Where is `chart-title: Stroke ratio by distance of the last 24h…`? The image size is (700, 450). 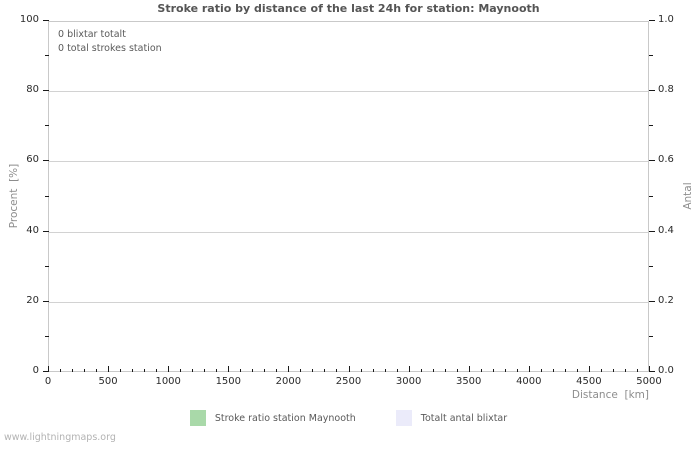
chart-title: Stroke ratio by distance of the last 24h… is located at coordinates (348, 8).